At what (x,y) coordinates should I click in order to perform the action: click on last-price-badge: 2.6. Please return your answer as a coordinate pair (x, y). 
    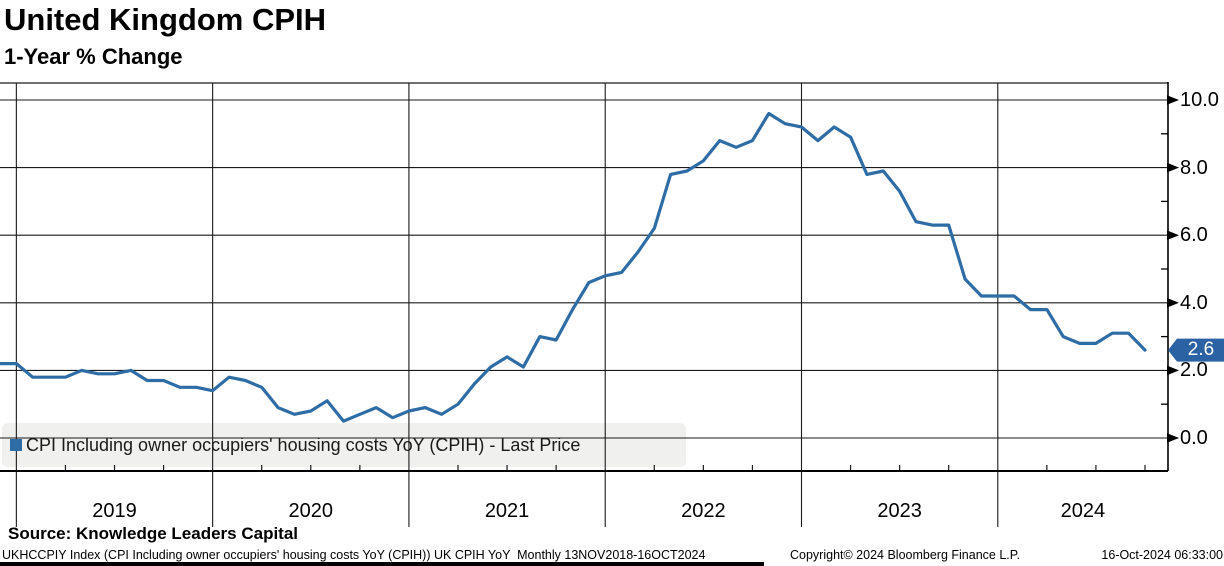
    Looking at the image, I should click on (1201, 350).